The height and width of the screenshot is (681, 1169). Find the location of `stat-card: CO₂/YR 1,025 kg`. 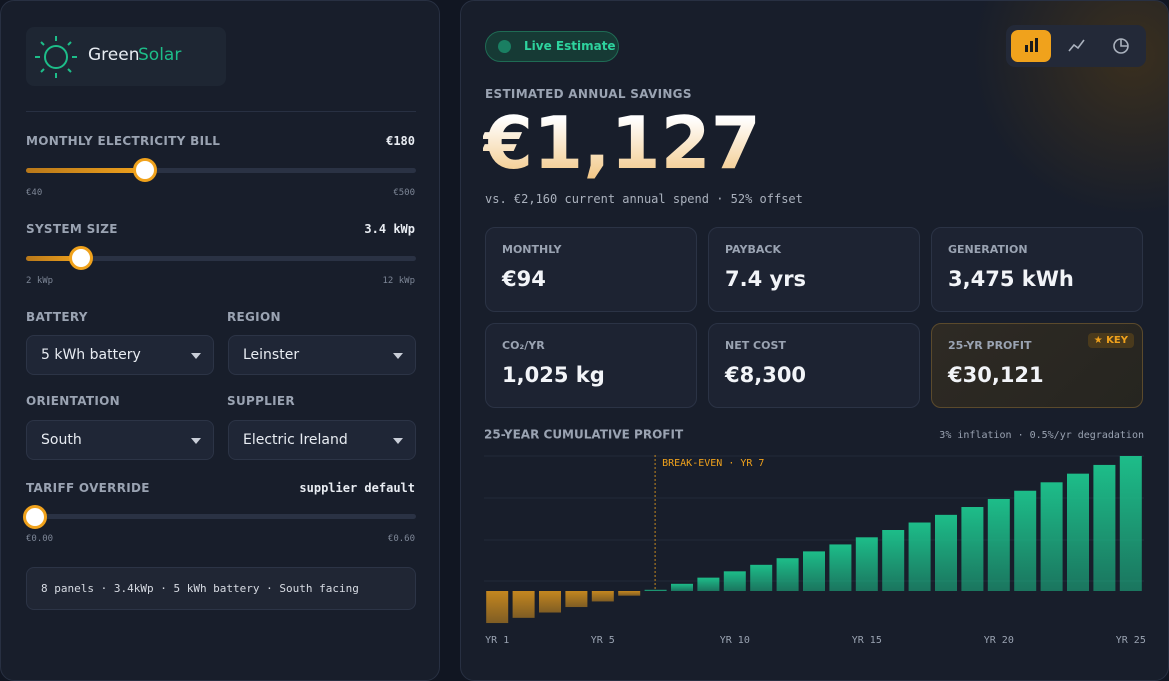

stat-card: CO₂/YR 1,025 kg is located at coordinates (591, 365).